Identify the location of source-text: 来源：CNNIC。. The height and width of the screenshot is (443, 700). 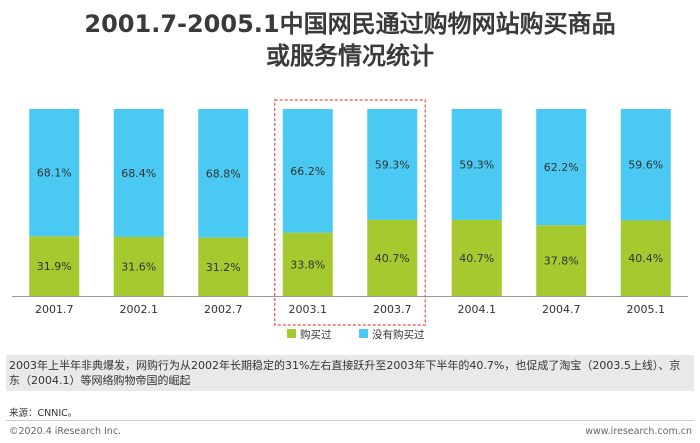
(43, 413).